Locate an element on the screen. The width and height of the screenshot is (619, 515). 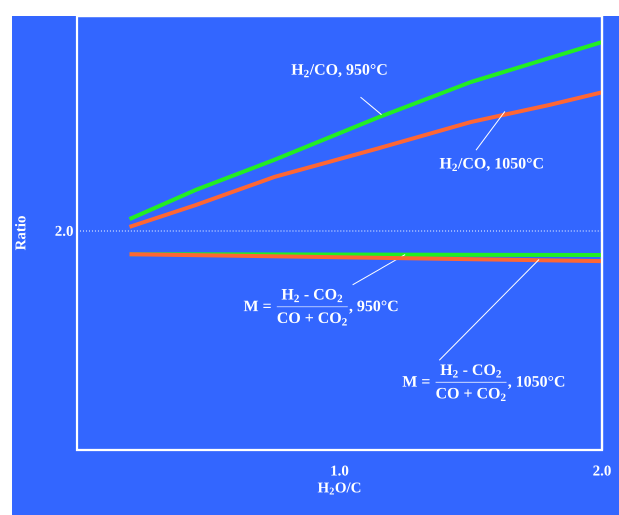
text: H$_{2}$/CO, 950°C is located at coordinates (339, 71).